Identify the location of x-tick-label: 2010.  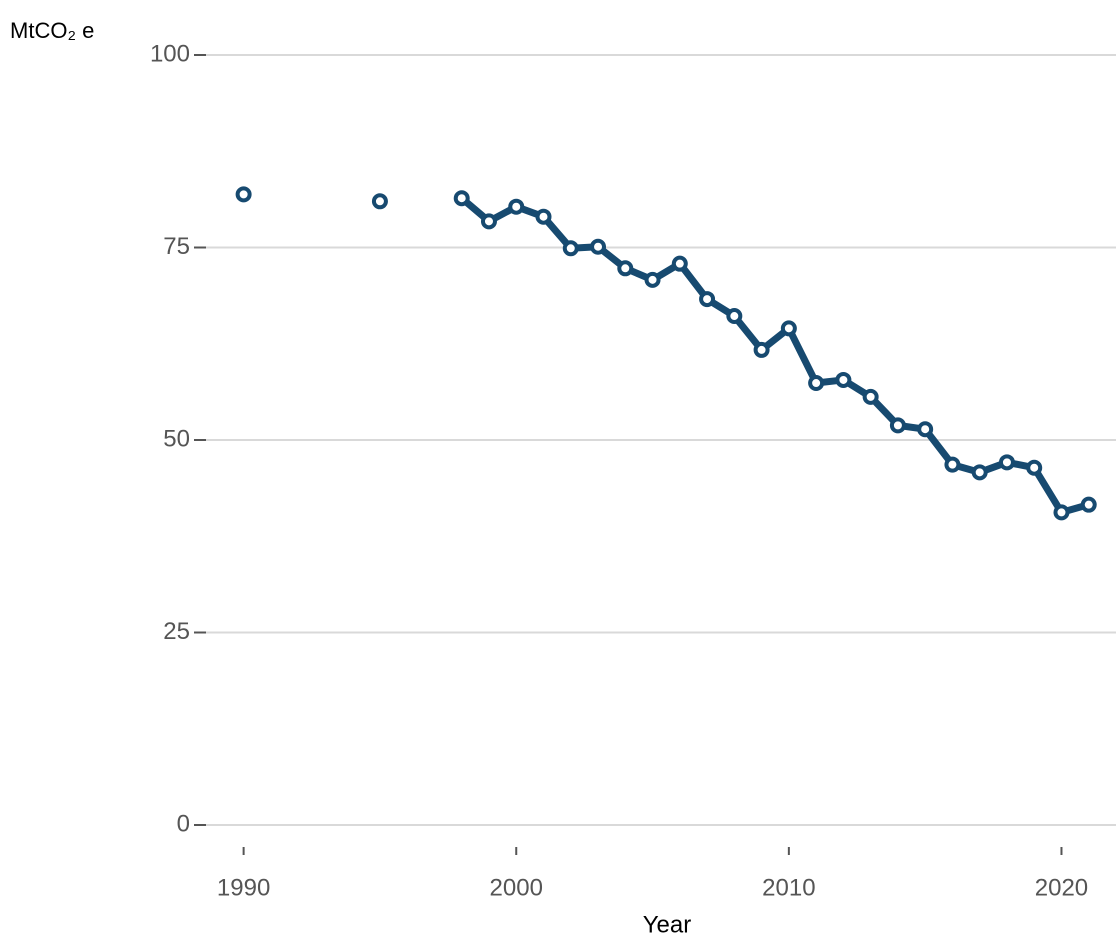
(788, 887).